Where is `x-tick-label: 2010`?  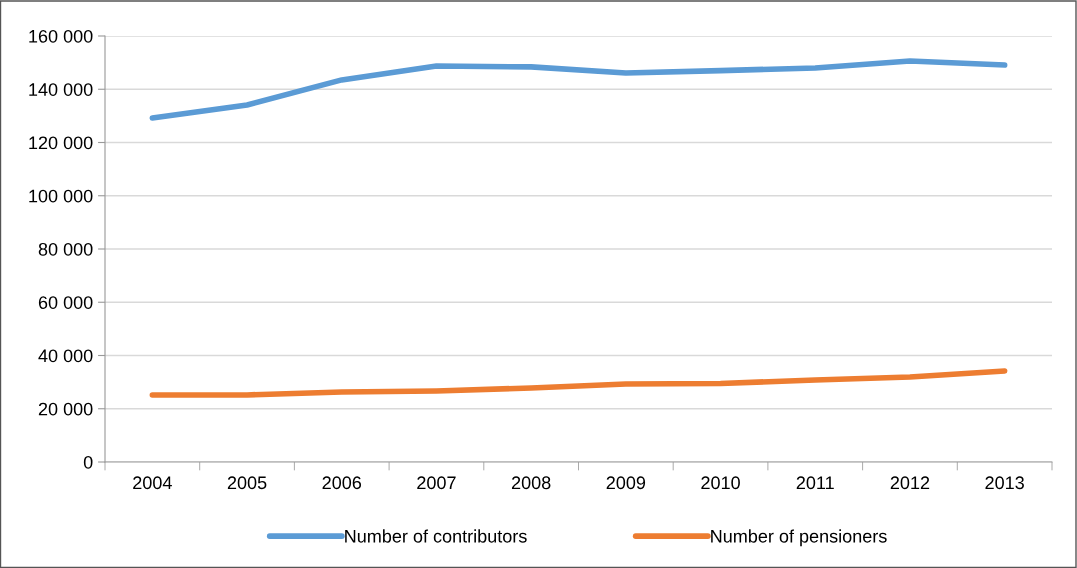 x-tick-label: 2010 is located at coordinates (720, 483).